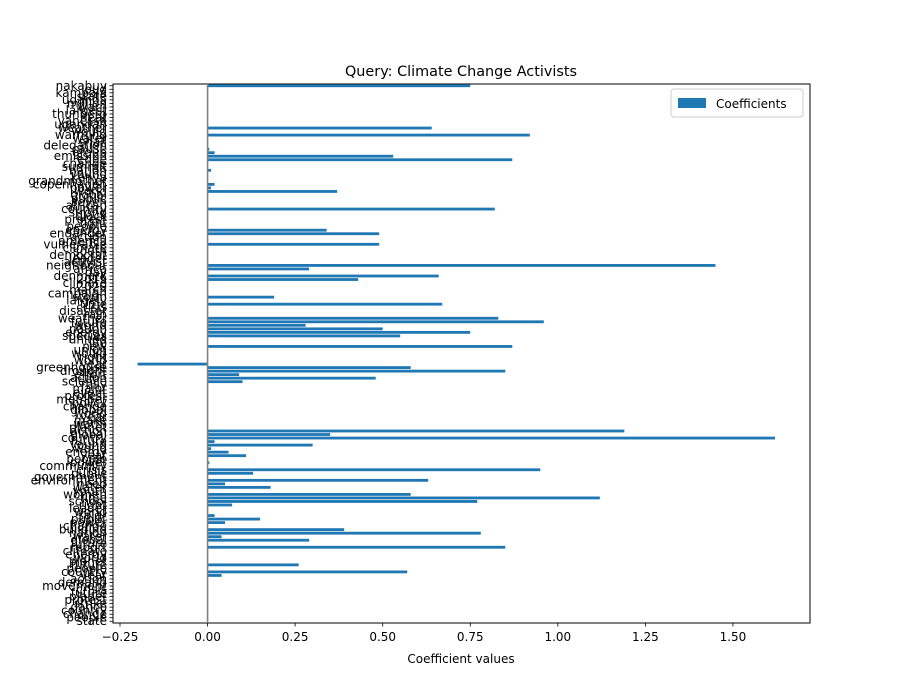 The width and height of the screenshot is (900, 700). I want to click on y-tick-label: disaster, so click(83, 311).